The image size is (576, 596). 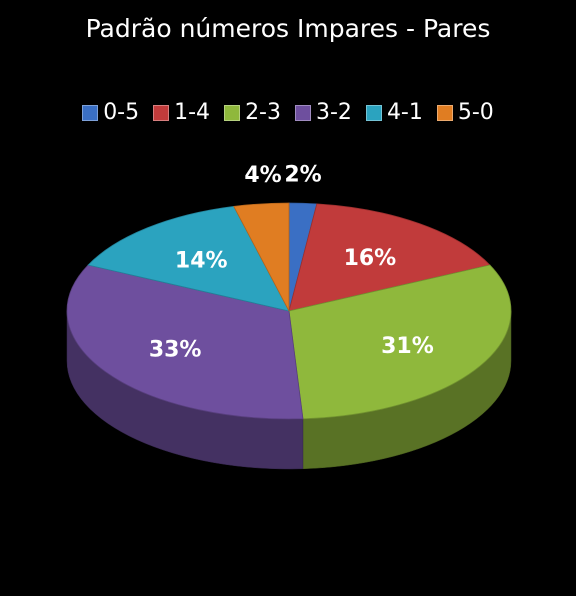 I want to click on data-label-3-2: 33%, so click(x=175, y=350).